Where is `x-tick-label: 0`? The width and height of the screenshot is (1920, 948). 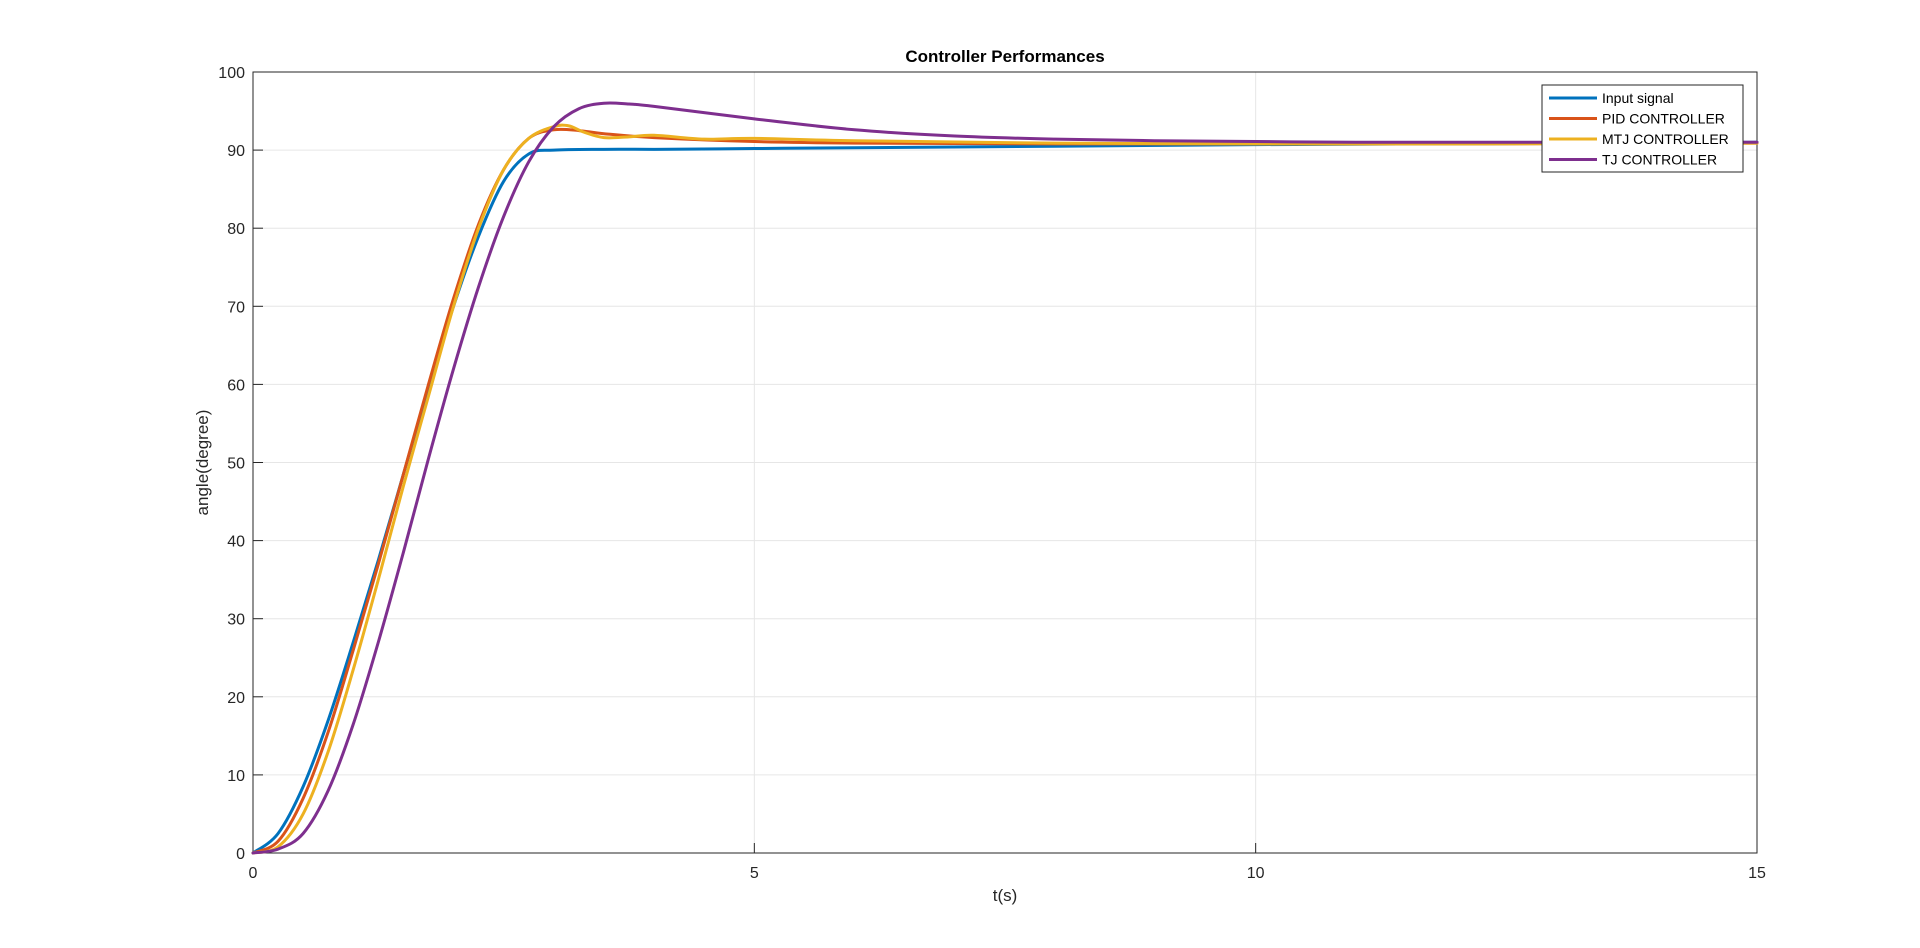 x-tick-label: 0 is located at coordinates (253, 873).